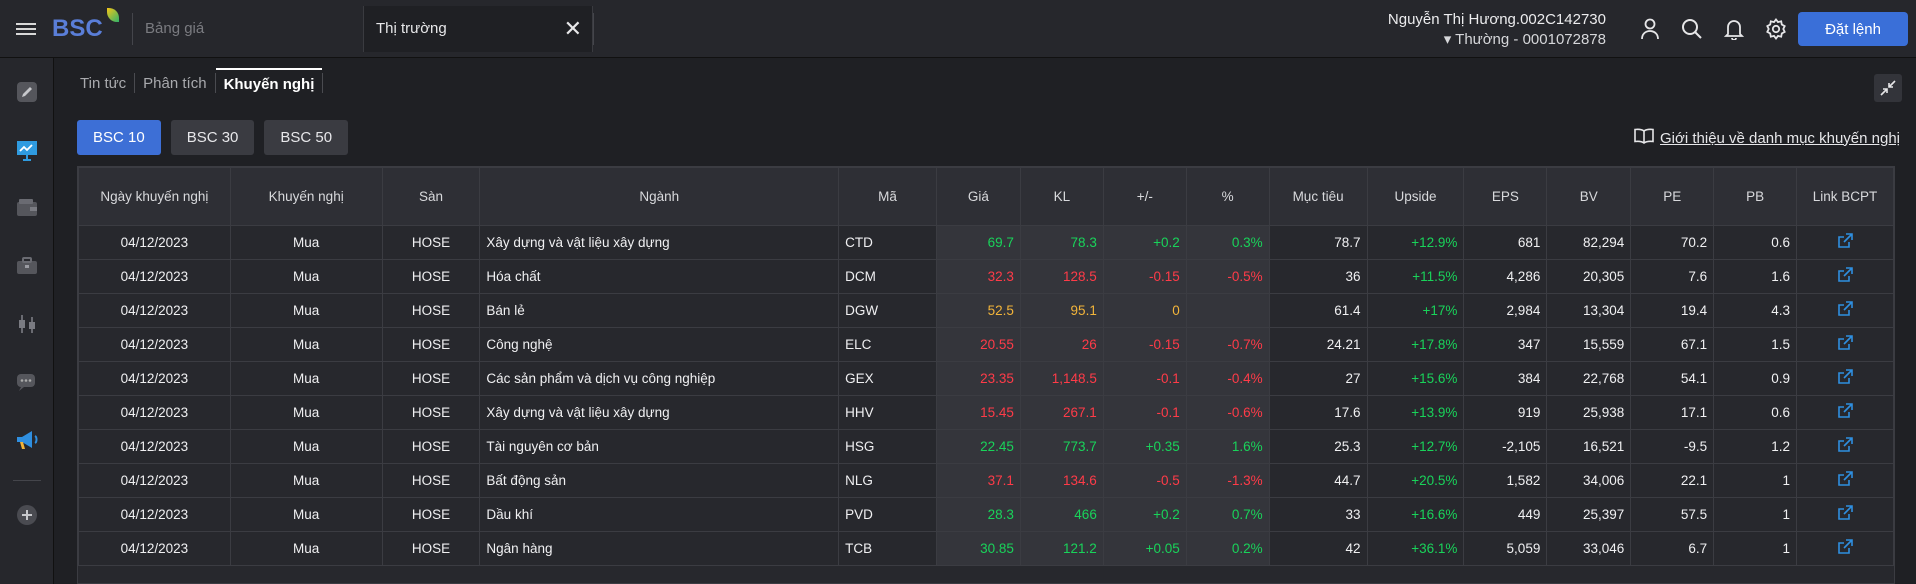 Image resolution: width=1916 pixels, height=584 pixels. I want to click on presentation-chart-icon, so click(27, 150).